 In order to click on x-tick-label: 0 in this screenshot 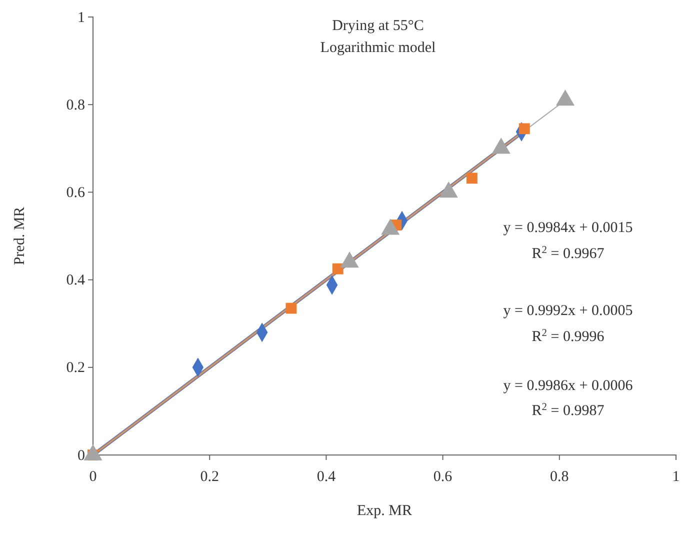, I will do `click(93, 477)`.